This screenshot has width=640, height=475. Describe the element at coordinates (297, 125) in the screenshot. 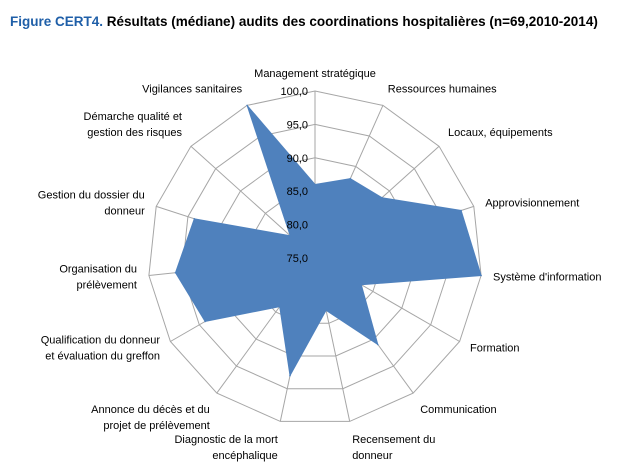

I see `tick-label-4: 95,0` at that location.